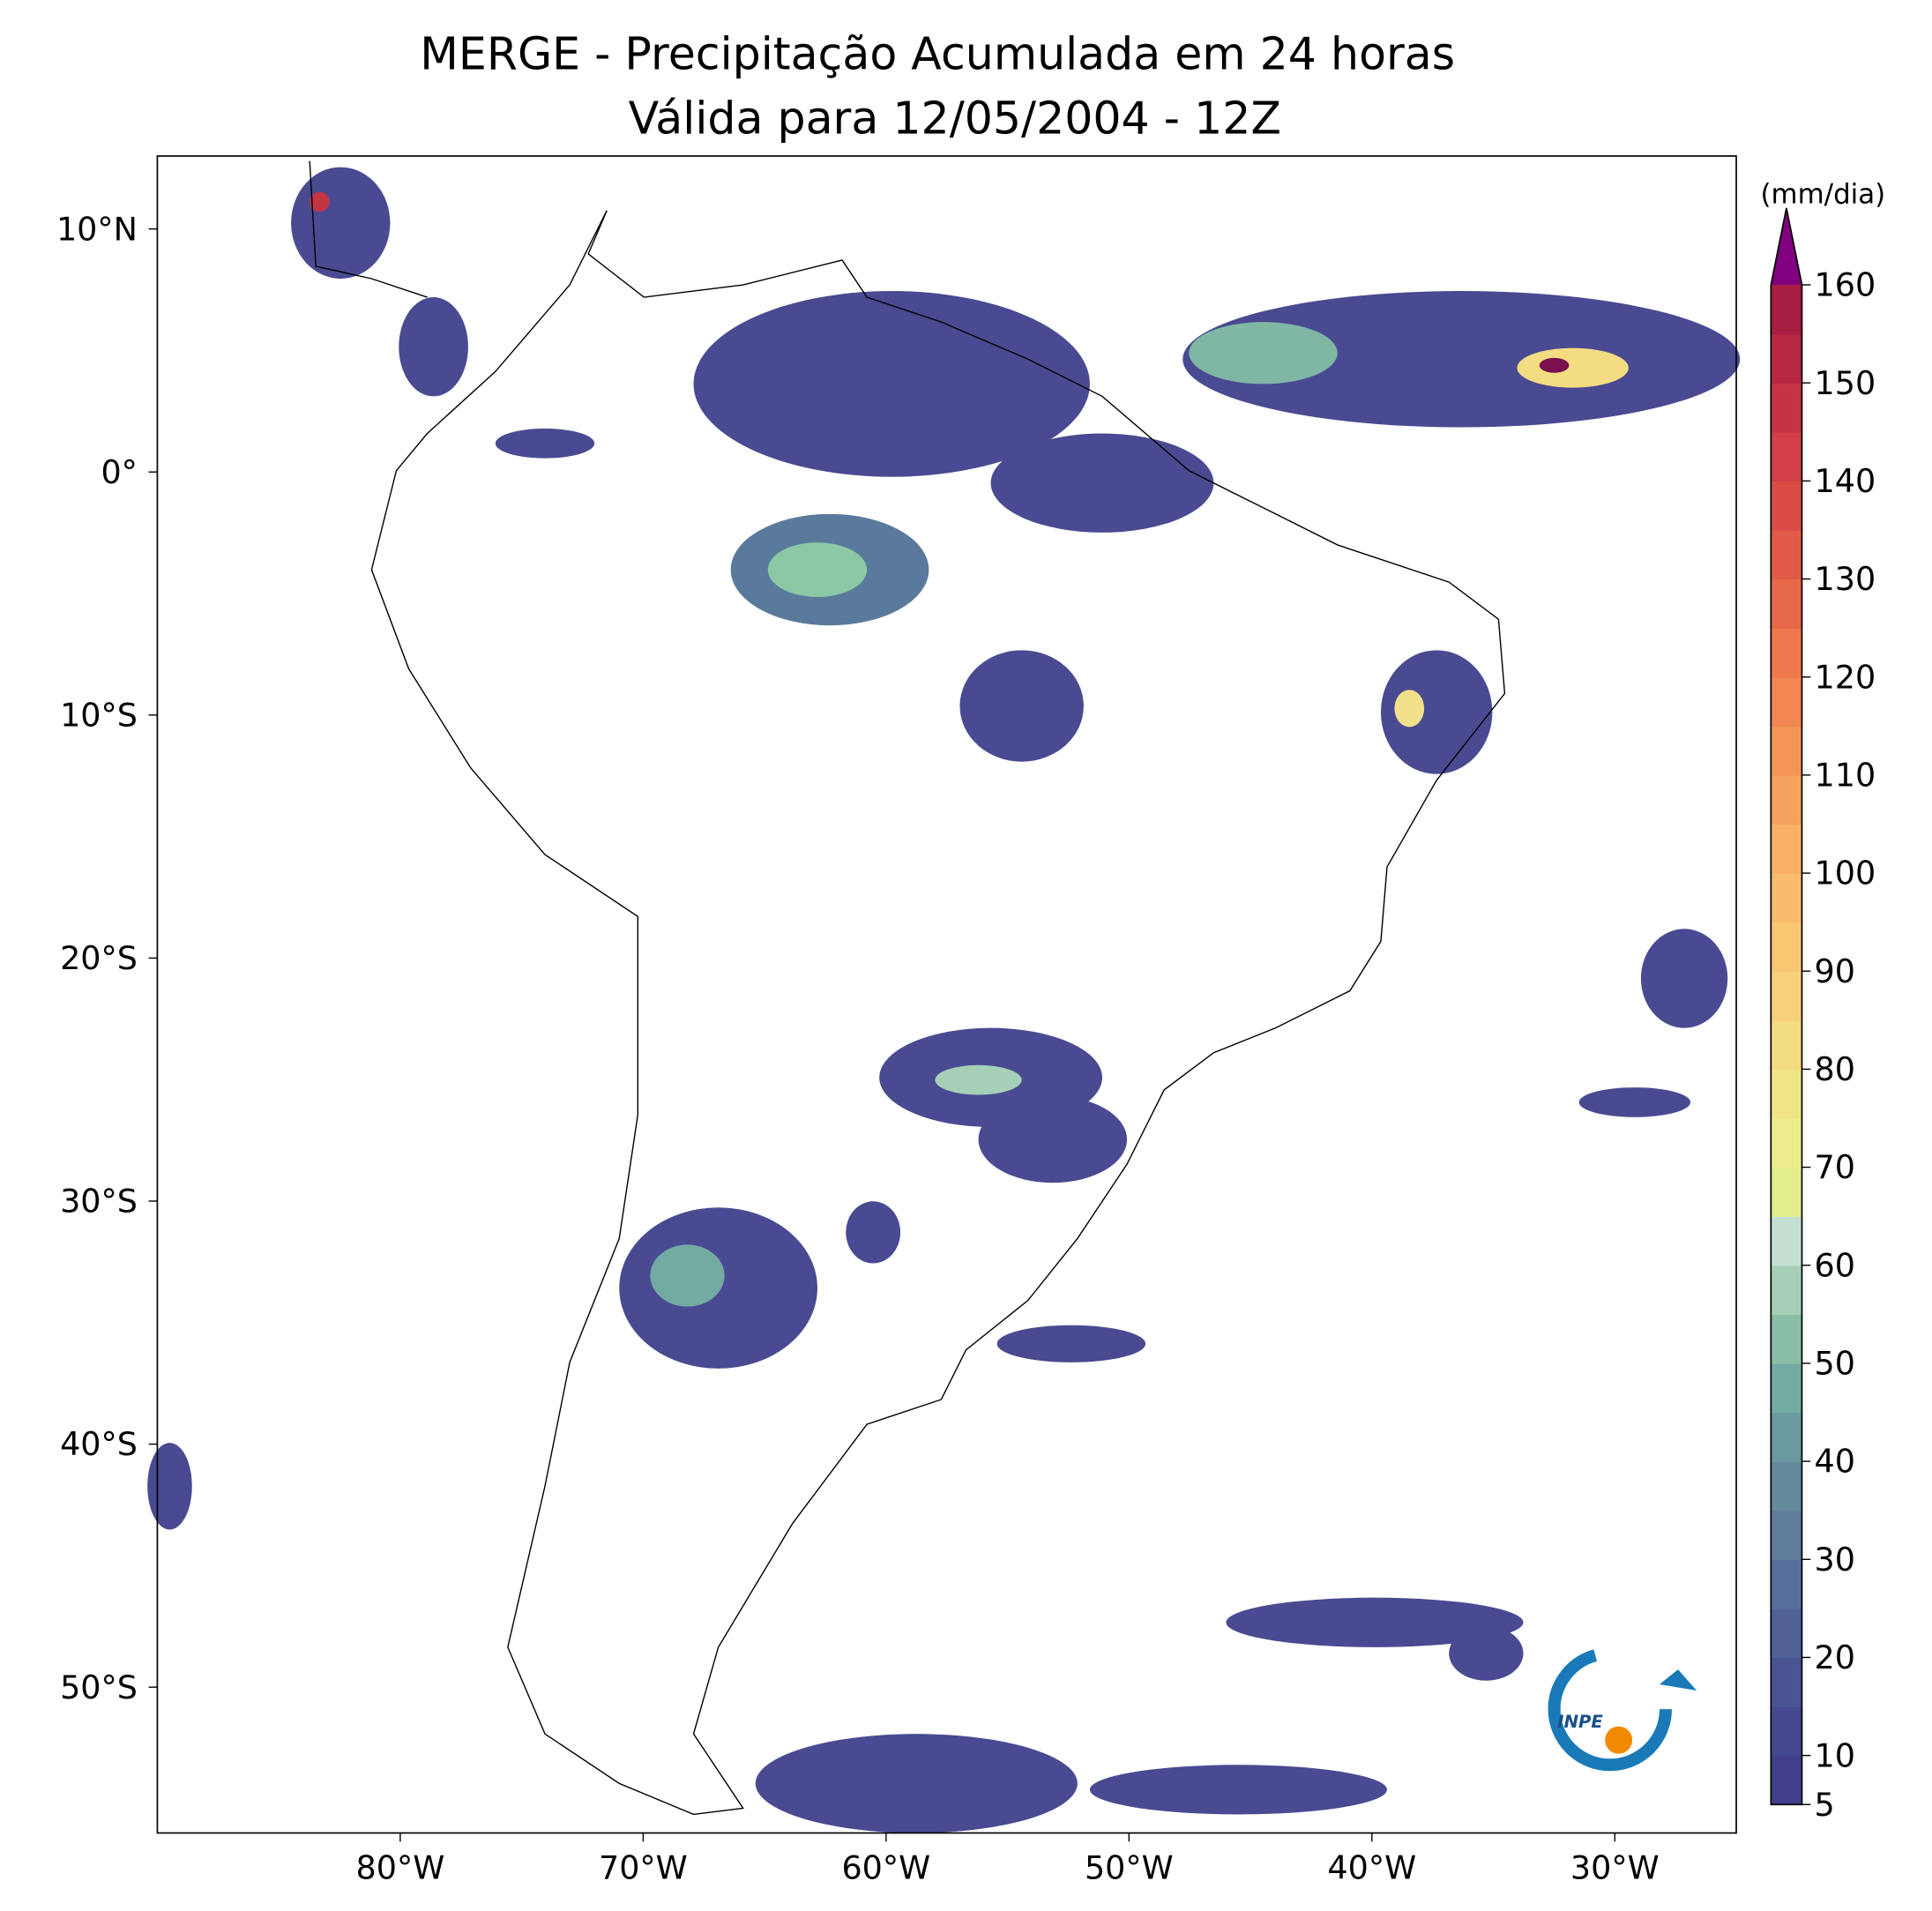 The image size is (1932, 1911). What do you see at coordinates (1835, 1364) in the screenshot?
I see `colorbar-tick-label: 50` at bounding box center [1835, 1364].